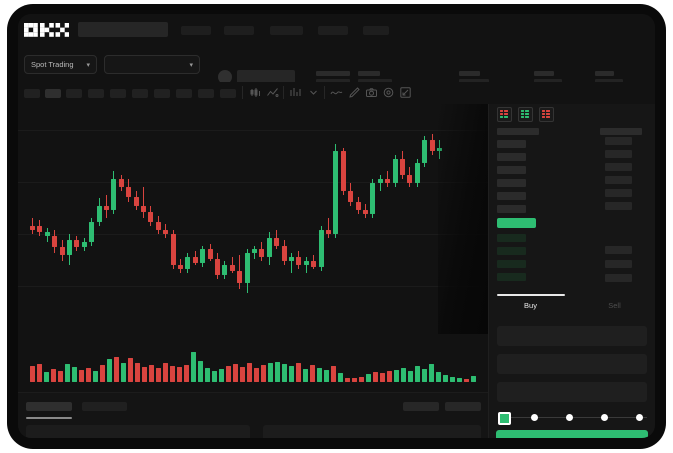 The image size is (673, 453). What do you see at coordinates (138, 431) in the screenshot?
I see `open-orders-panel` at bounding box center [138, 431].